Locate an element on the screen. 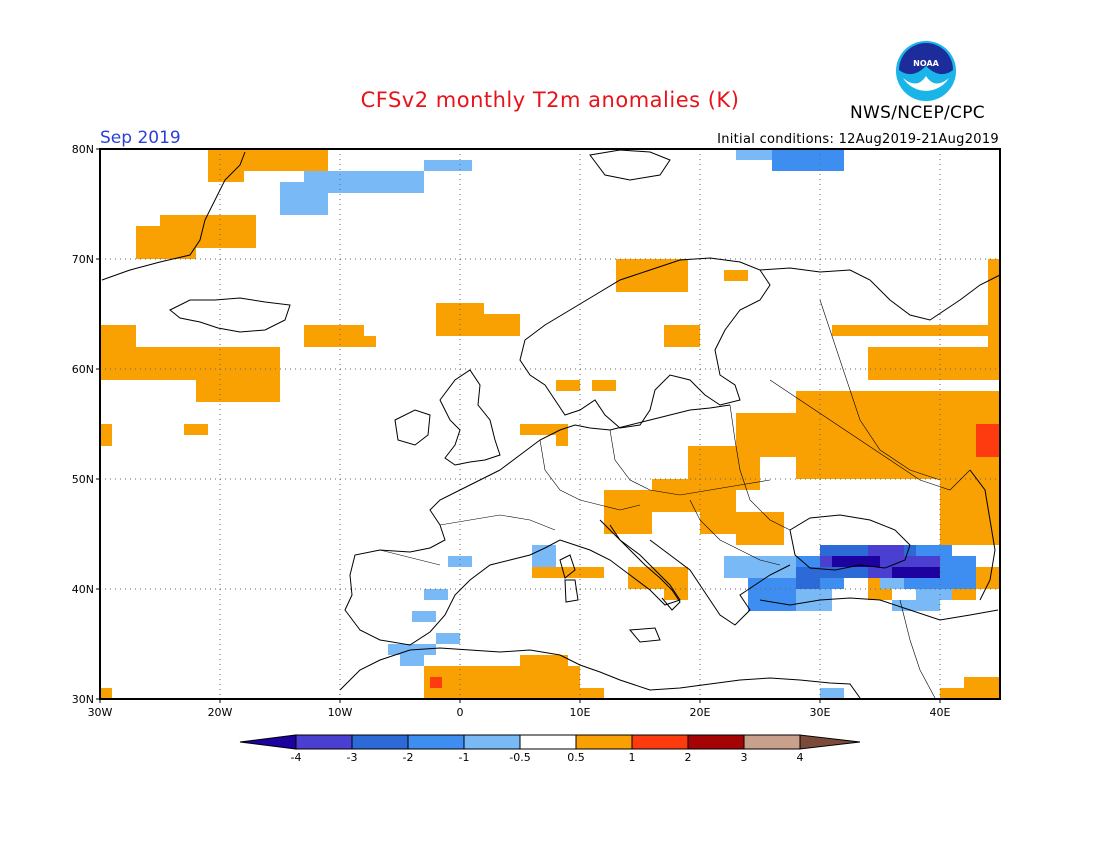 The height and width of the screenshot is (850, 1100). colorbar-tick-label: 3 is located at coordinates (744, 757).